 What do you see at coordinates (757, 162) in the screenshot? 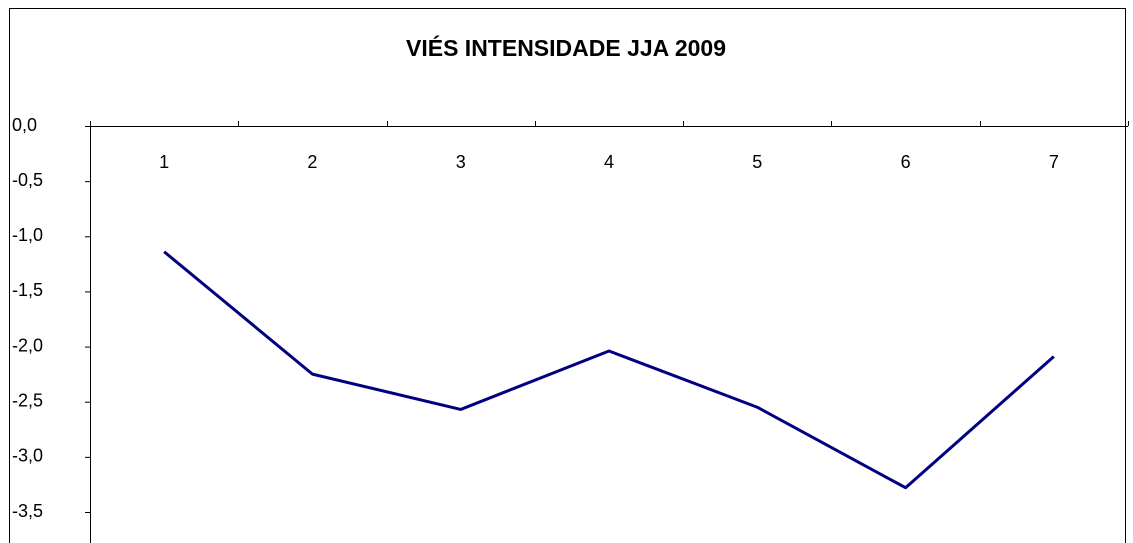
I see `x-tick-label: 5` at bounding box center [757, 162].